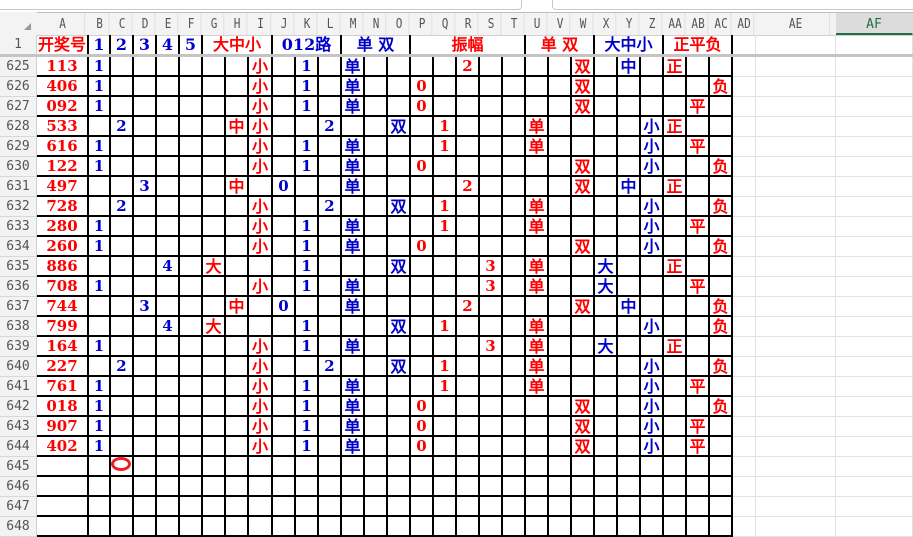  I want to click on row-header: 632, so click(18, 207).